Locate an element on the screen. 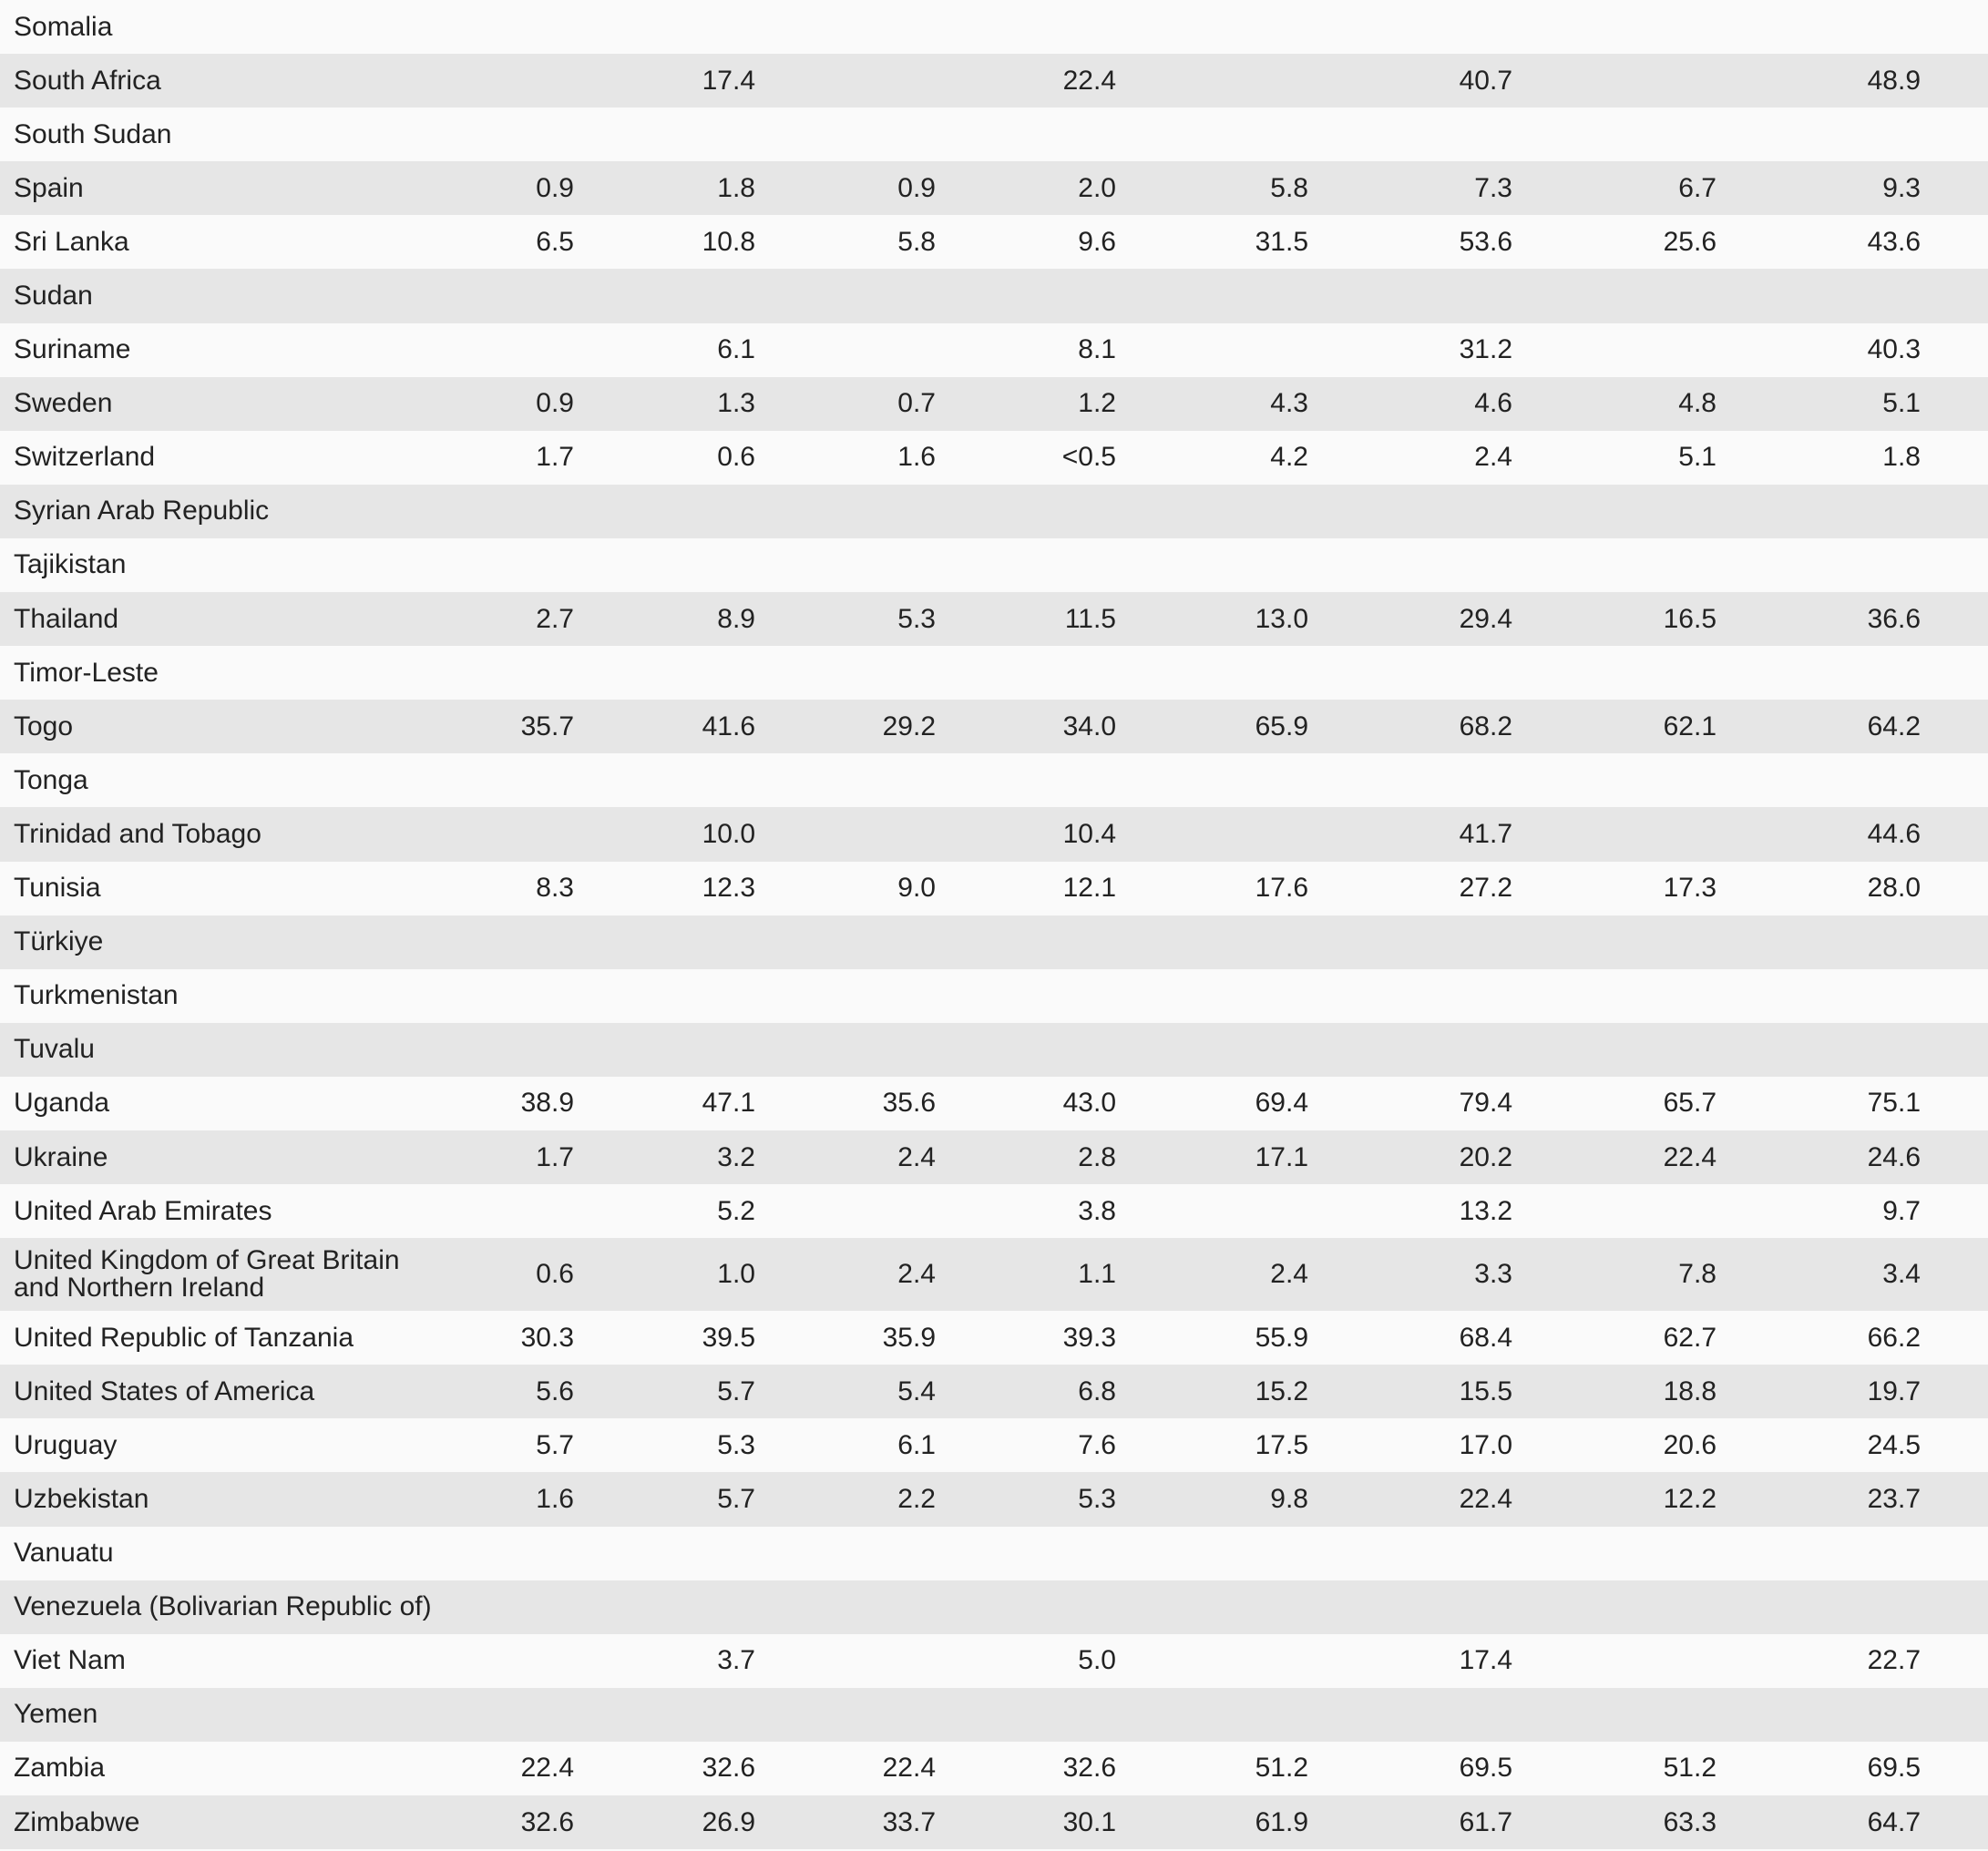 Image resolution: width=1988 pixels, height=1851 pixels. country-name: Zambia is located at coordinates (60, 1769).